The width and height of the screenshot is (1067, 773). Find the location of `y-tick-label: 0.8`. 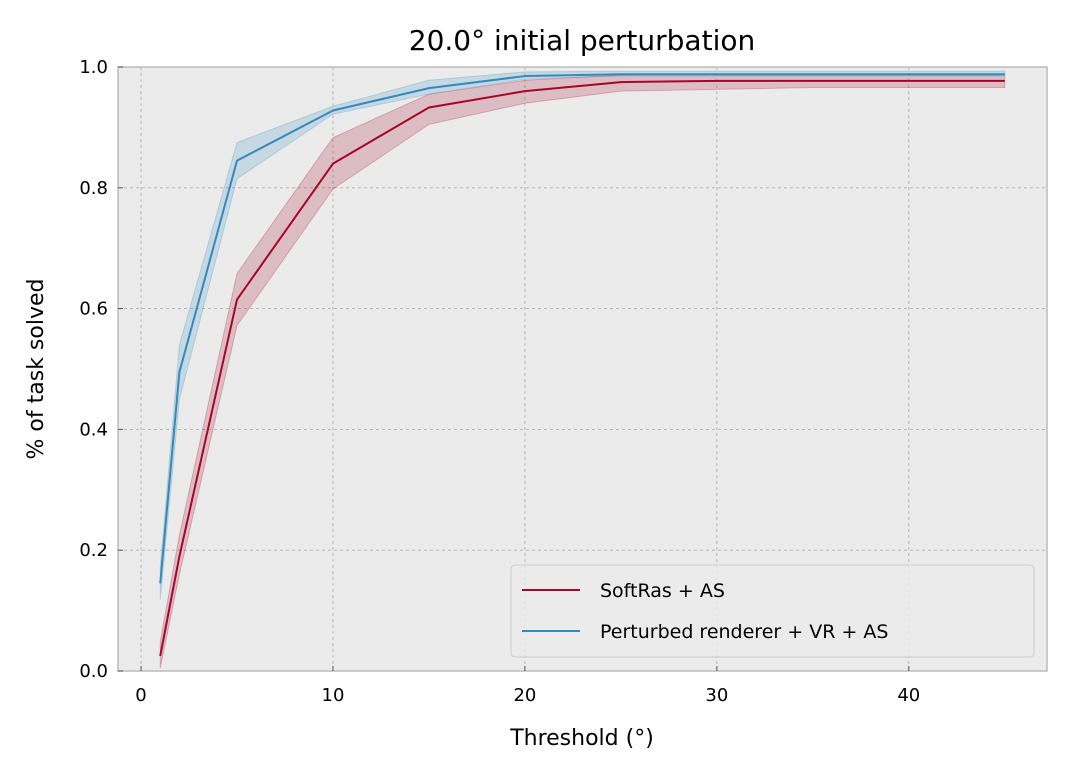

y-tick-label: 0.8 is located at coordinates (93, 188).